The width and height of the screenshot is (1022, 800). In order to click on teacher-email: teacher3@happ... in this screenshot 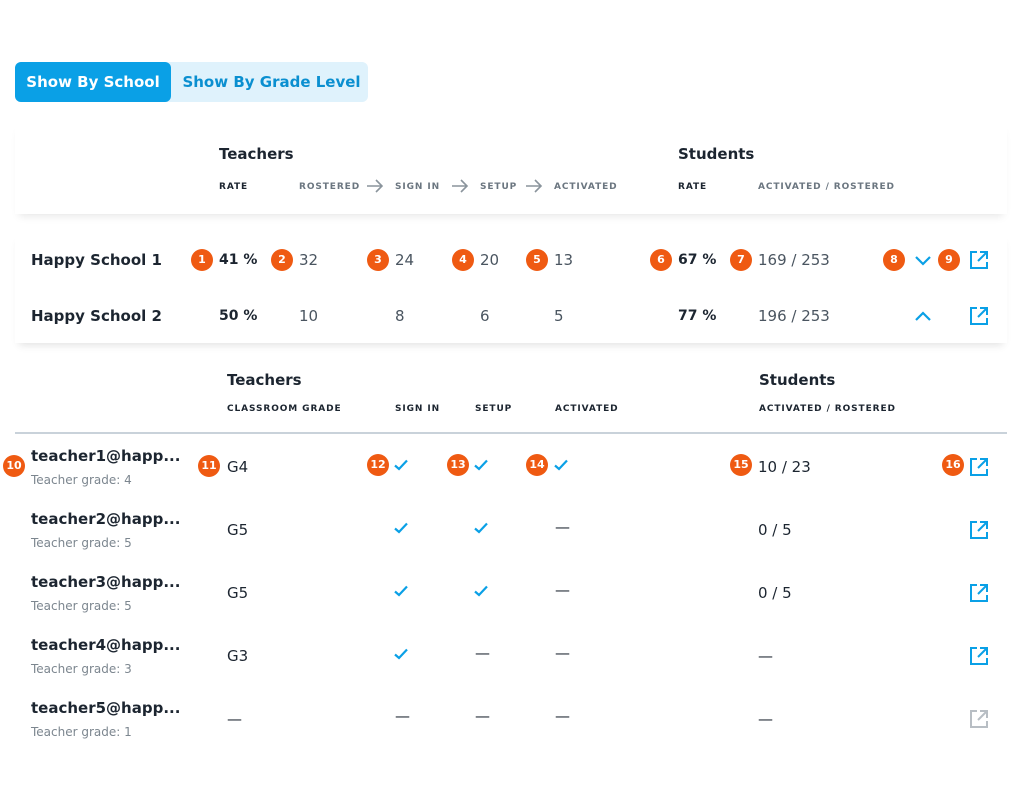, I will do `click(106, 582)`.